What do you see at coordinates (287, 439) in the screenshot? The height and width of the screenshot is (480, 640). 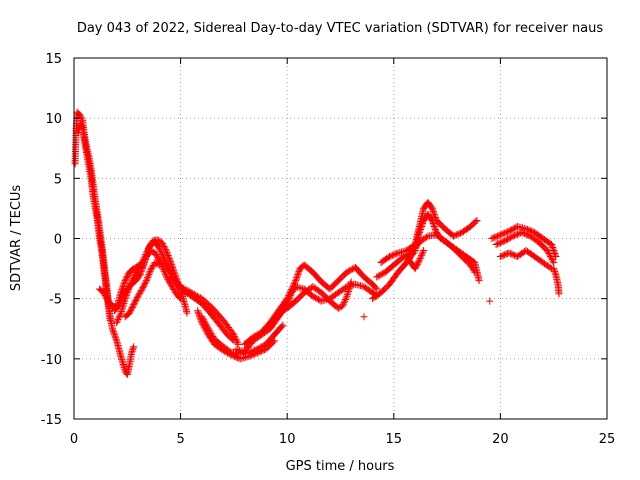 I see `x-tick-label: 10` at bounding box center [287, 439].